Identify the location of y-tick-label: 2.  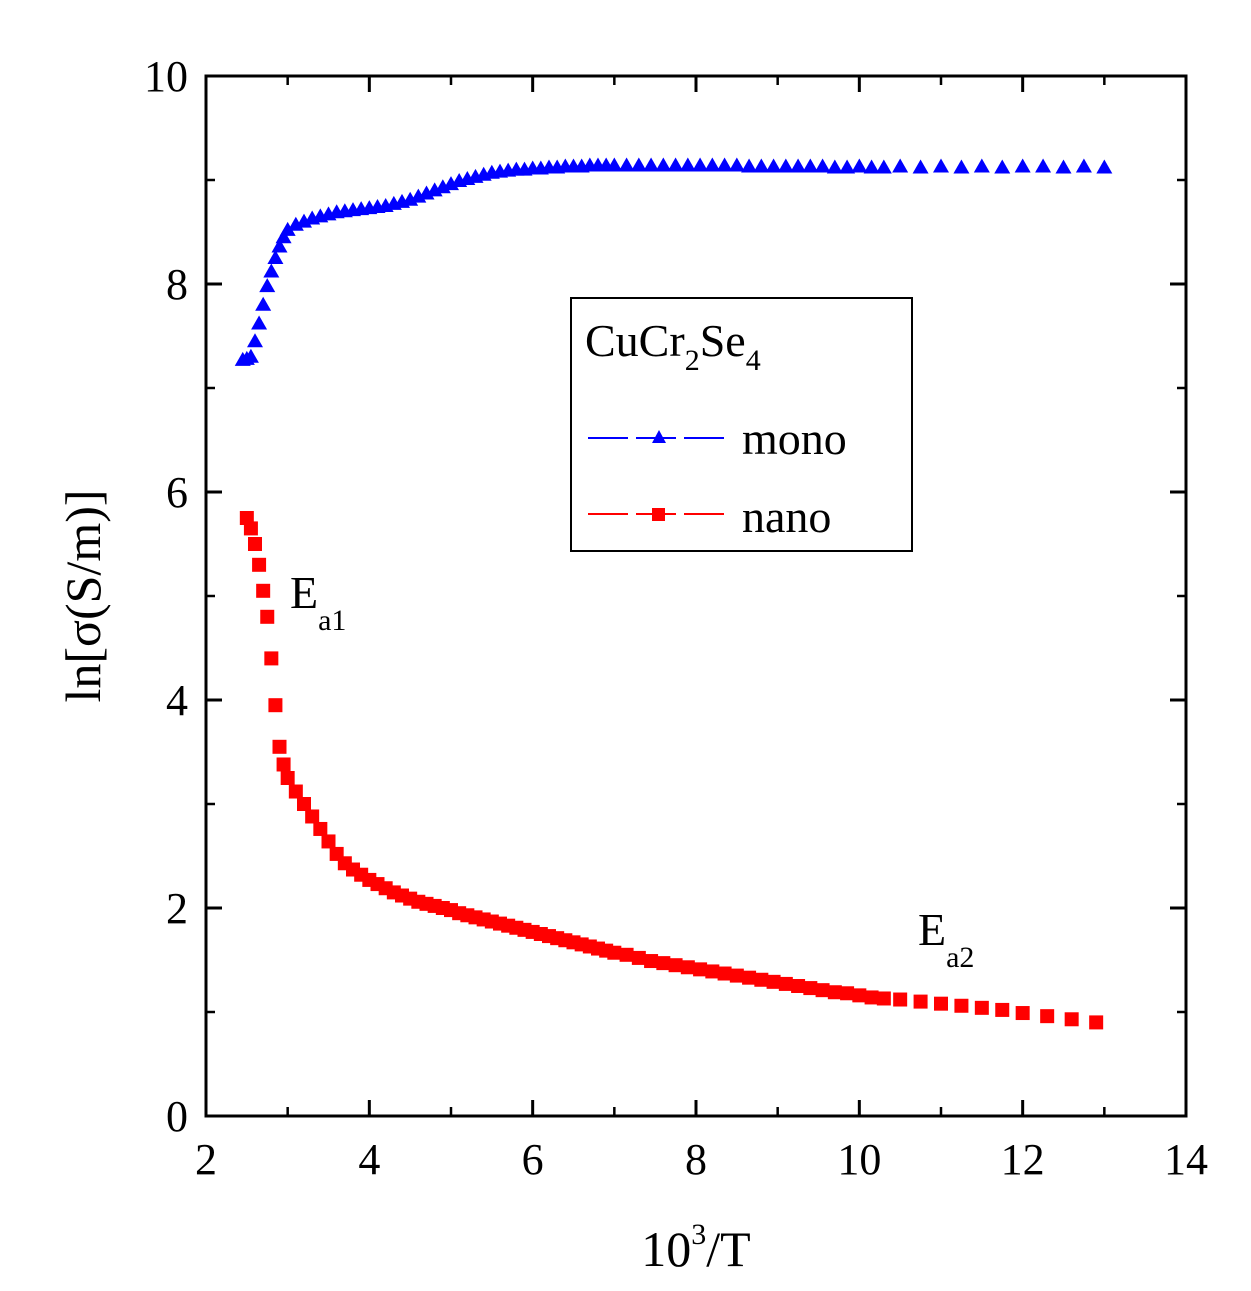
(177, 908).